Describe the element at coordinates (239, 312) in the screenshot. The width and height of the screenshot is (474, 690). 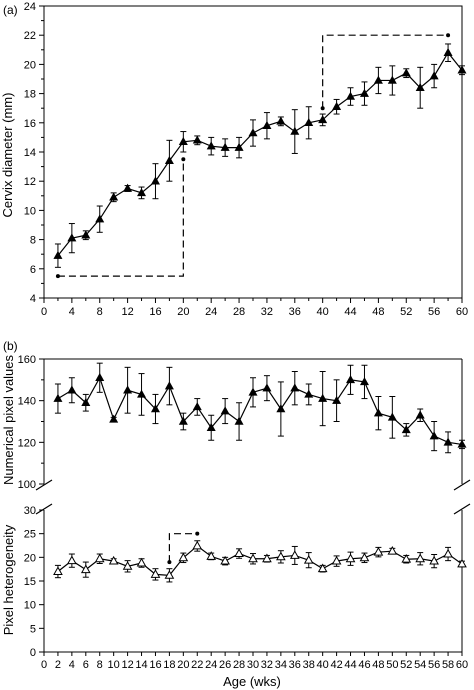
I see `panel-a-x-tick-label: 28` at that location.